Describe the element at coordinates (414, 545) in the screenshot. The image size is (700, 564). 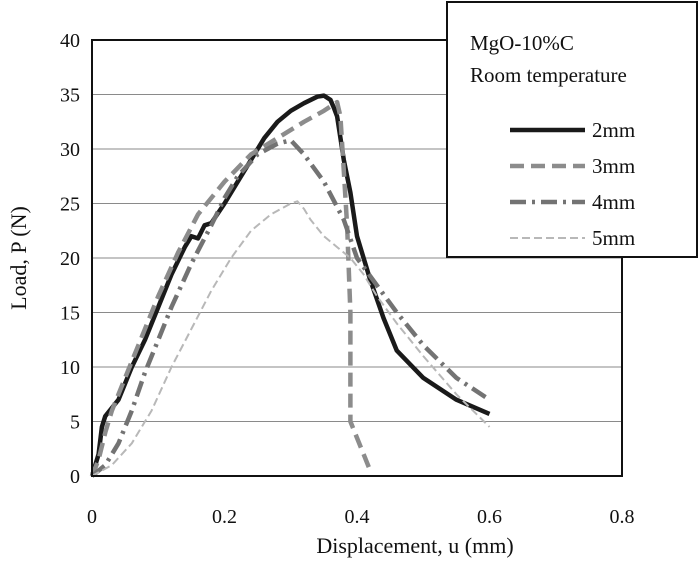
I see `x-axis-label: Displacement, u (mm)` at that location.